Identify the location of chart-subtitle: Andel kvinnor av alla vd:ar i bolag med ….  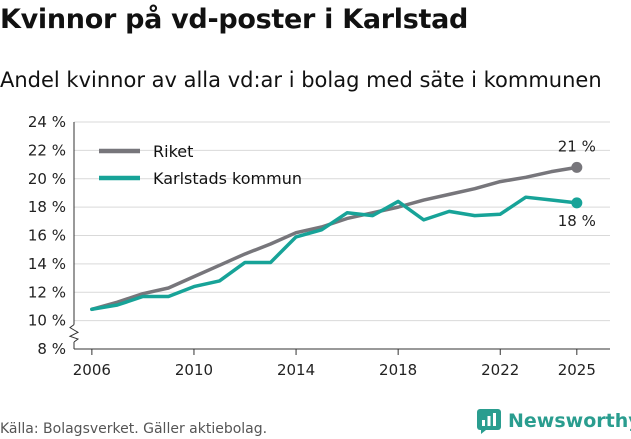
(301, 80).